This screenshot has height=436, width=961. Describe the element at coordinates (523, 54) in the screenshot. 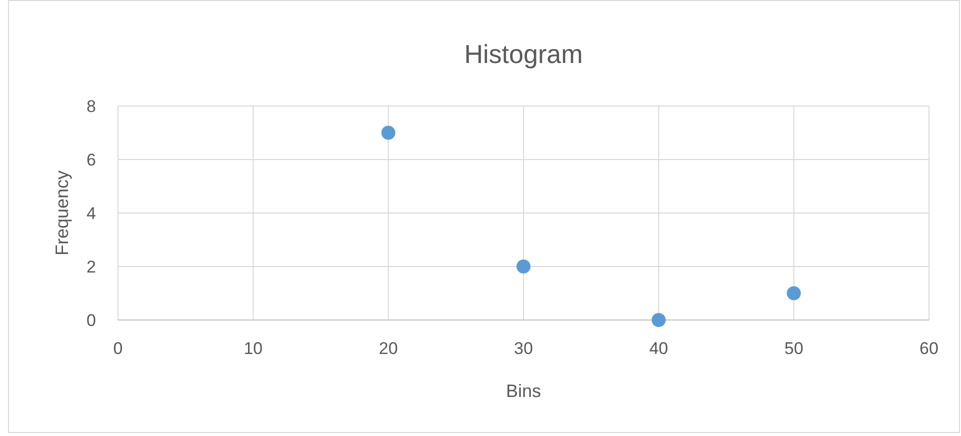

I see `chart-title: Histogram` at that location.